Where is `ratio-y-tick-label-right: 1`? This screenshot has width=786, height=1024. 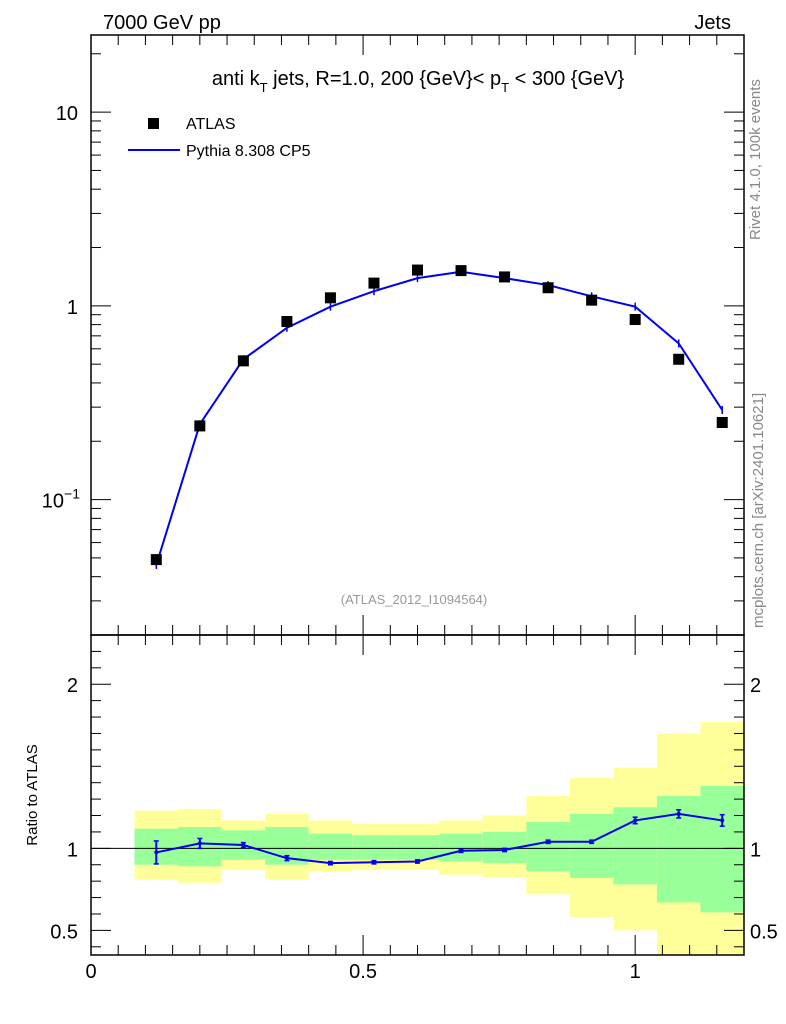
ratio-y-tick-label-right: 1 is located at coordinates (755, 850).